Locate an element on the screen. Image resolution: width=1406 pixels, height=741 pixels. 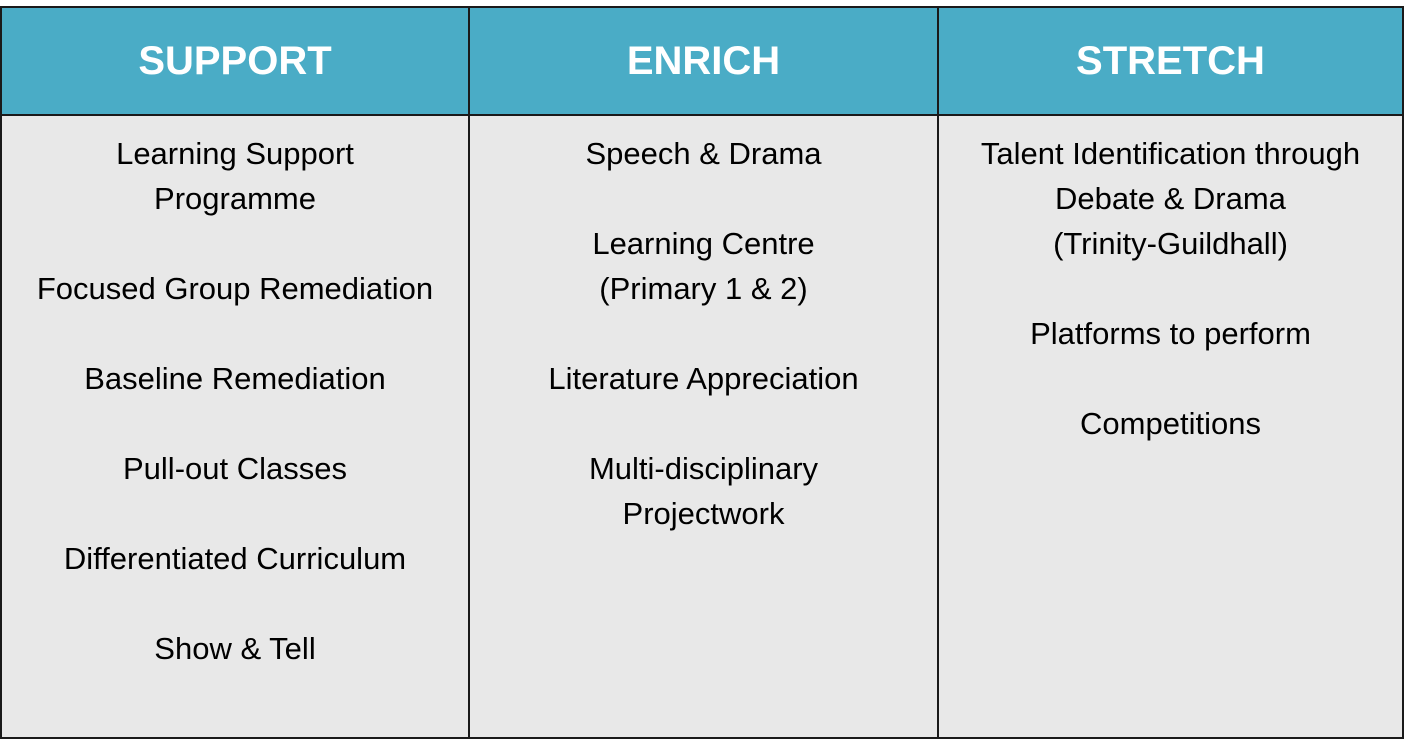
item-line: Baseline Remediation is located at coordinates (235, 378).